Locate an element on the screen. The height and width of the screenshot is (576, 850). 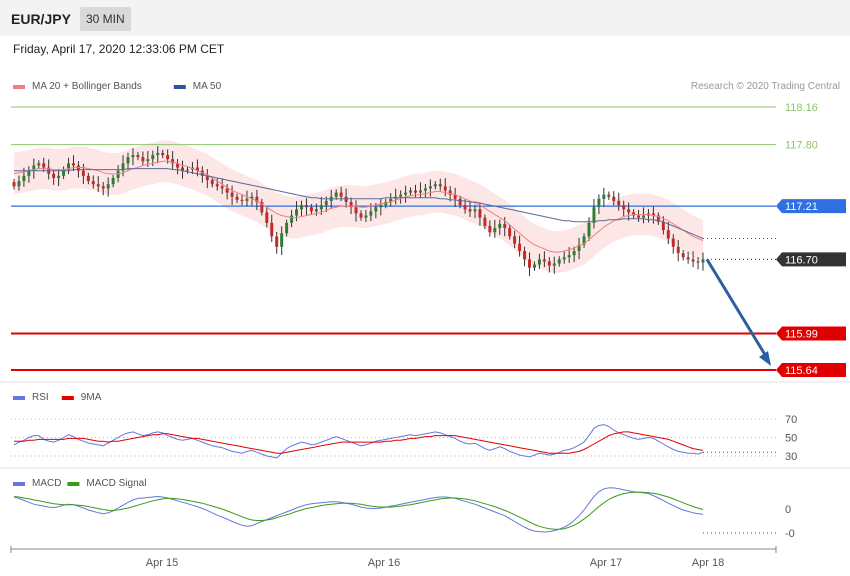
price-legend-label-1: MA 50 is located at coordinates (207, 86).